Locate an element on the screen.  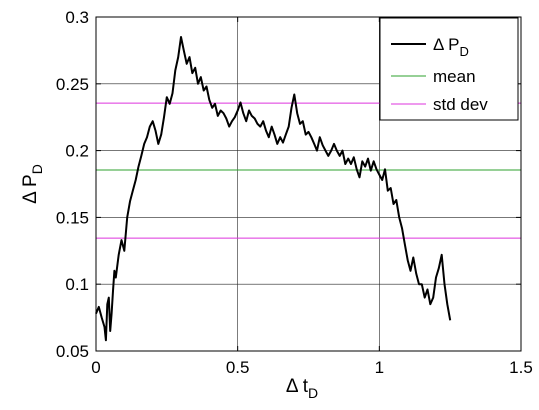
legend-box is located at coordinates (449, 69).